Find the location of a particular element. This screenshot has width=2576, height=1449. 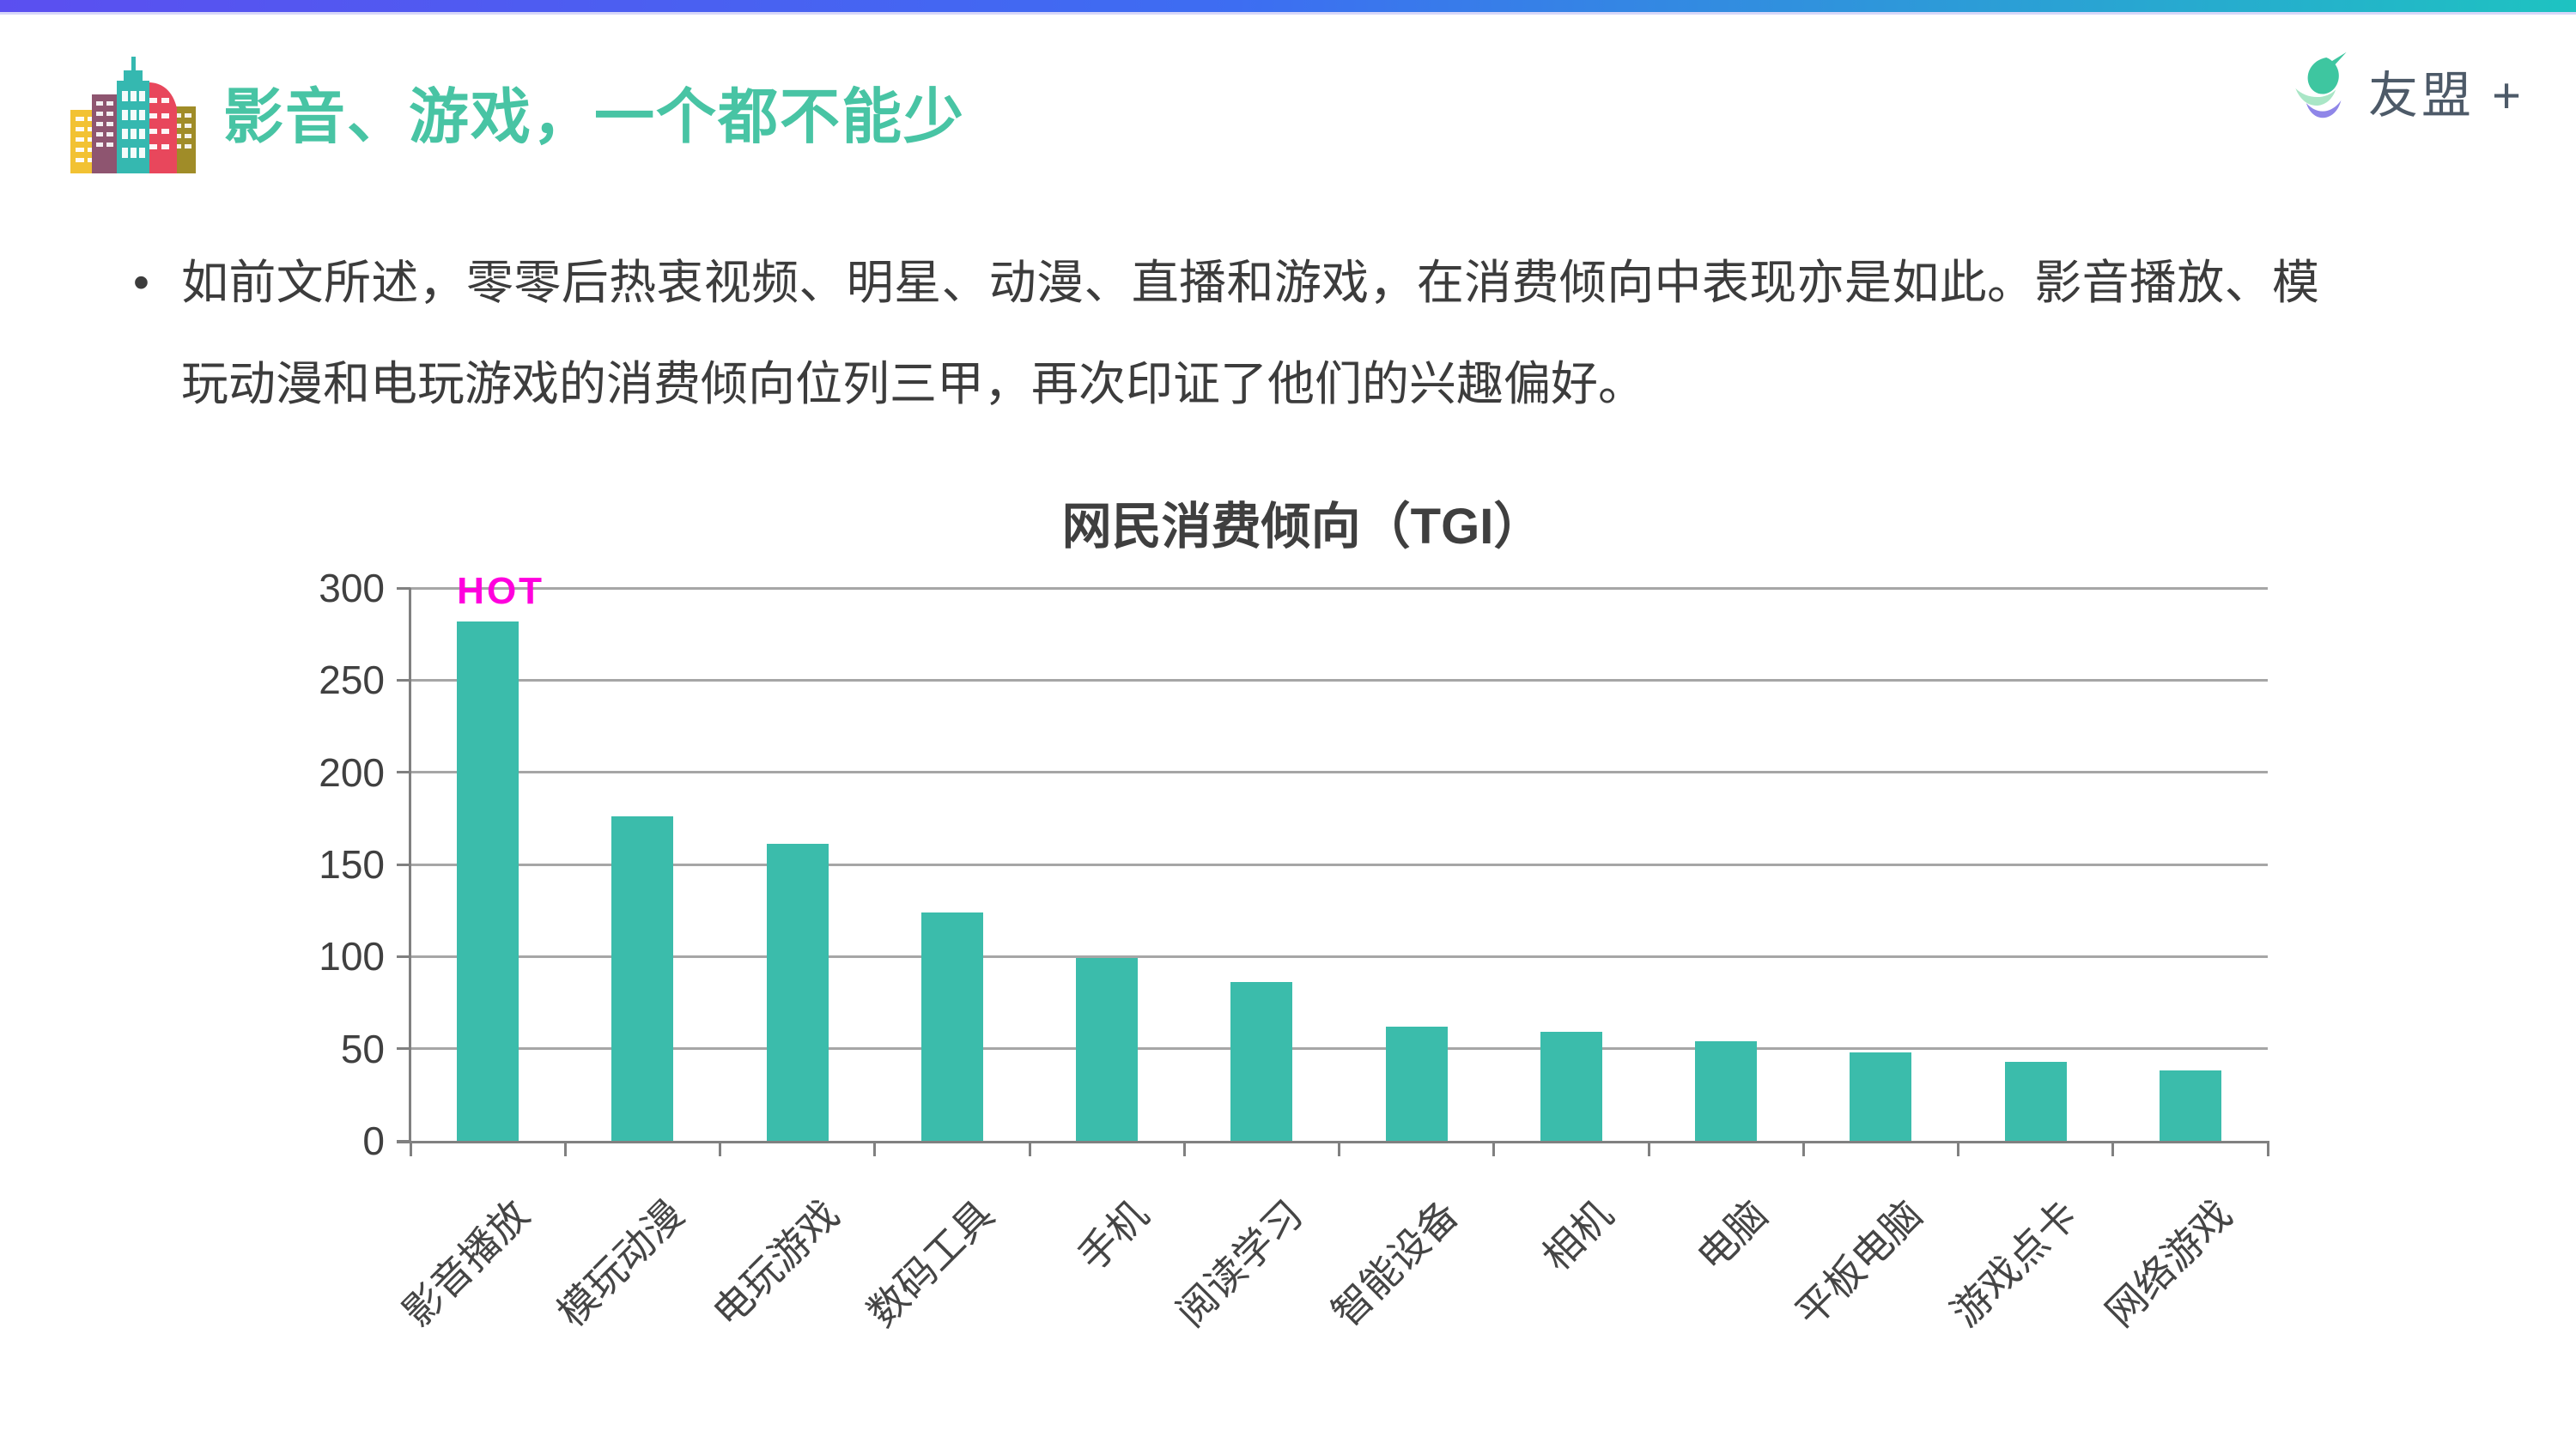

y-axis-tick-label: 250 is located at coordinates (352, 680).